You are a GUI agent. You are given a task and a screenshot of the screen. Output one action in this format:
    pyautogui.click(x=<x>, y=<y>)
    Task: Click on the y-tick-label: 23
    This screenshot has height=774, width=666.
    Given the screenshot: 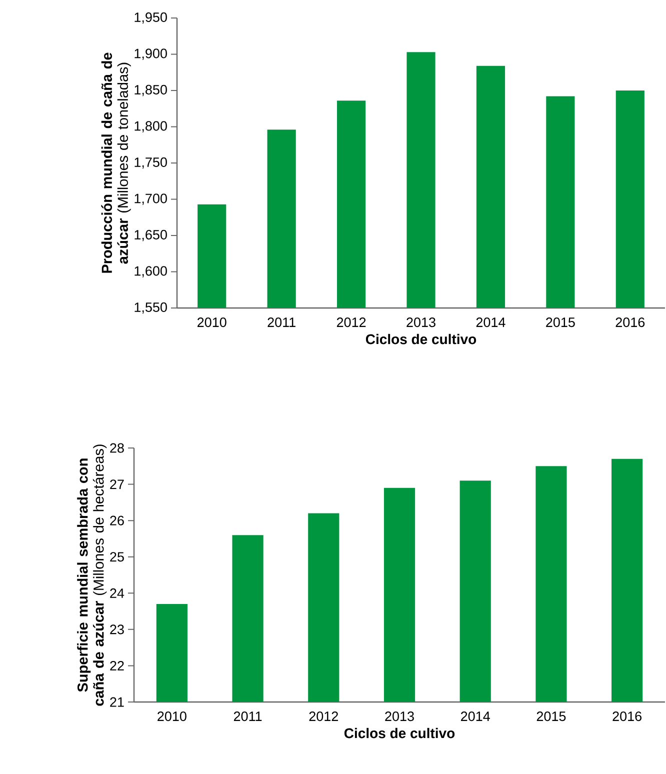 What is the action you would take?
    pyautogui.click(x=117, y=629)
    